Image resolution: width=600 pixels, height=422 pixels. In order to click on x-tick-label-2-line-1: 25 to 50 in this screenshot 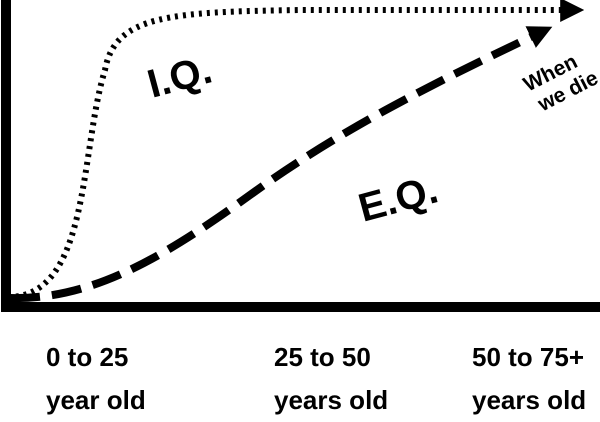, I will do `click(322, 357)`.